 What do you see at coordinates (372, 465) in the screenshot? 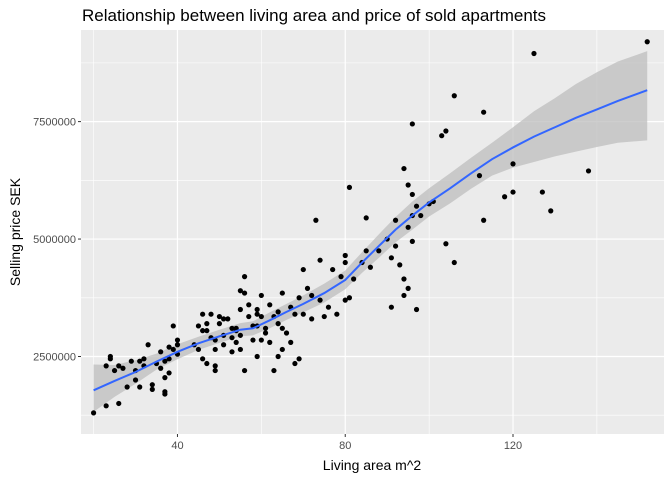
I see `x-axis-title: Living area m^2` at bounding box center [372, 465].